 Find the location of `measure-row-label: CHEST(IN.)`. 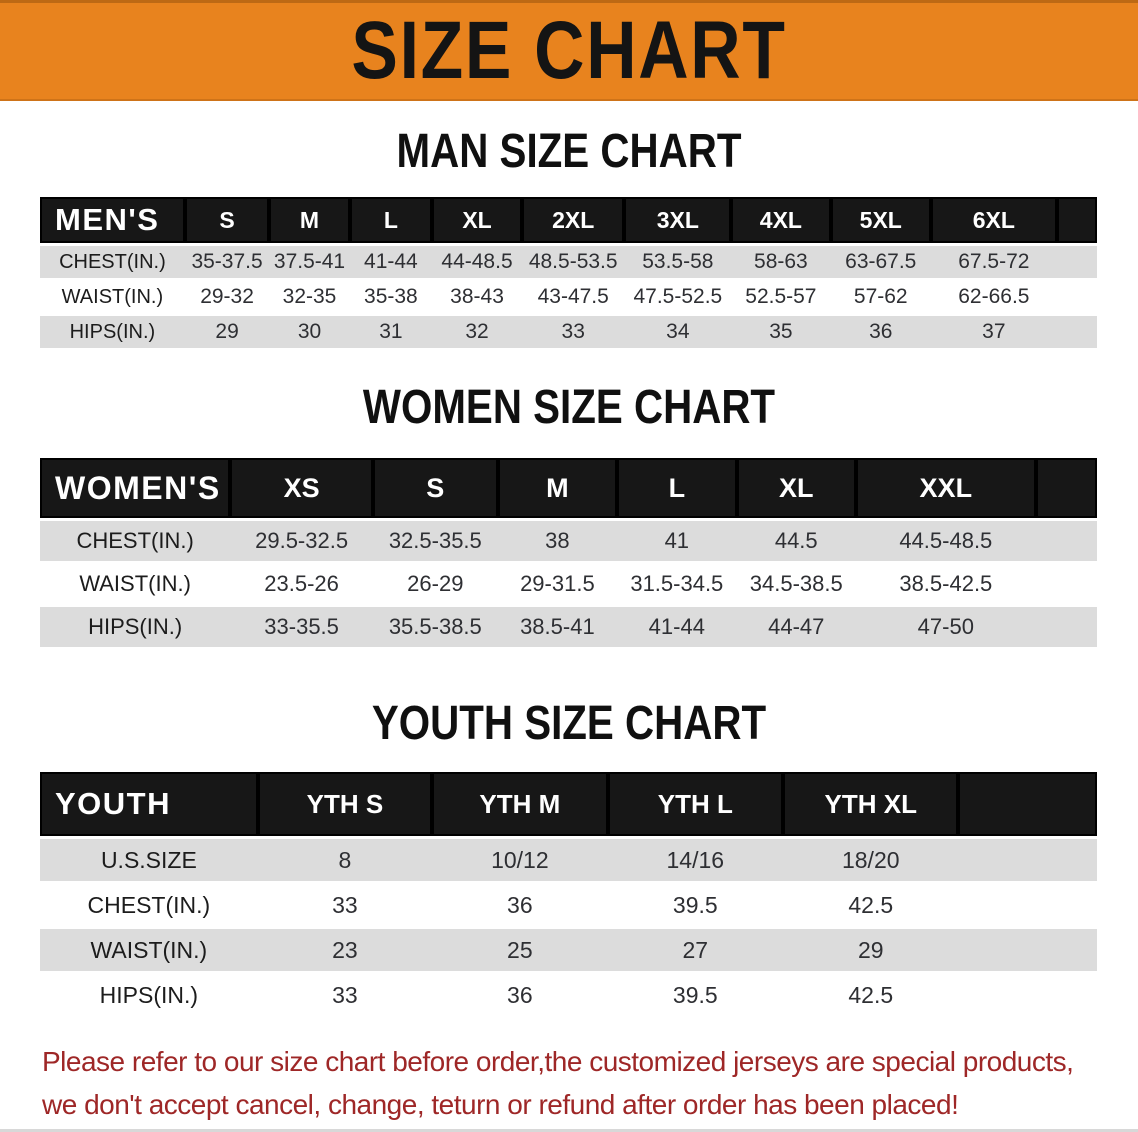

measure-row-label: CHEST(IN.) is located at coordinates (149, 903).